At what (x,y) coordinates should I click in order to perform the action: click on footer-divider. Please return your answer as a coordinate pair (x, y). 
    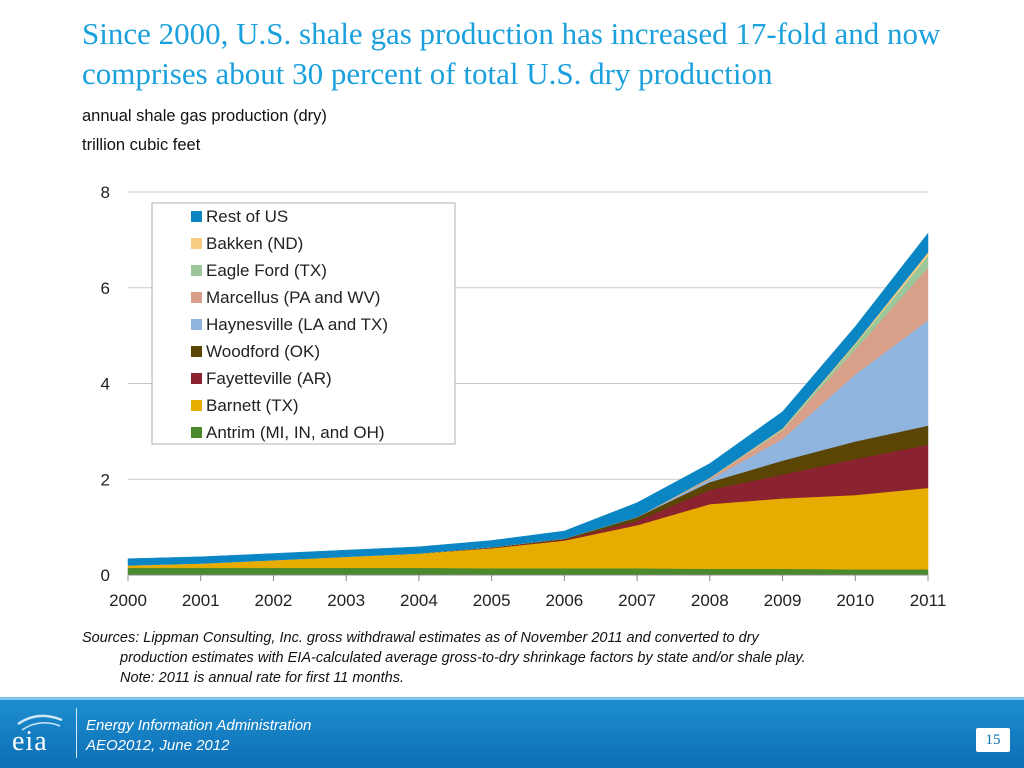
    Looking at the image, I should click on (76, 733).